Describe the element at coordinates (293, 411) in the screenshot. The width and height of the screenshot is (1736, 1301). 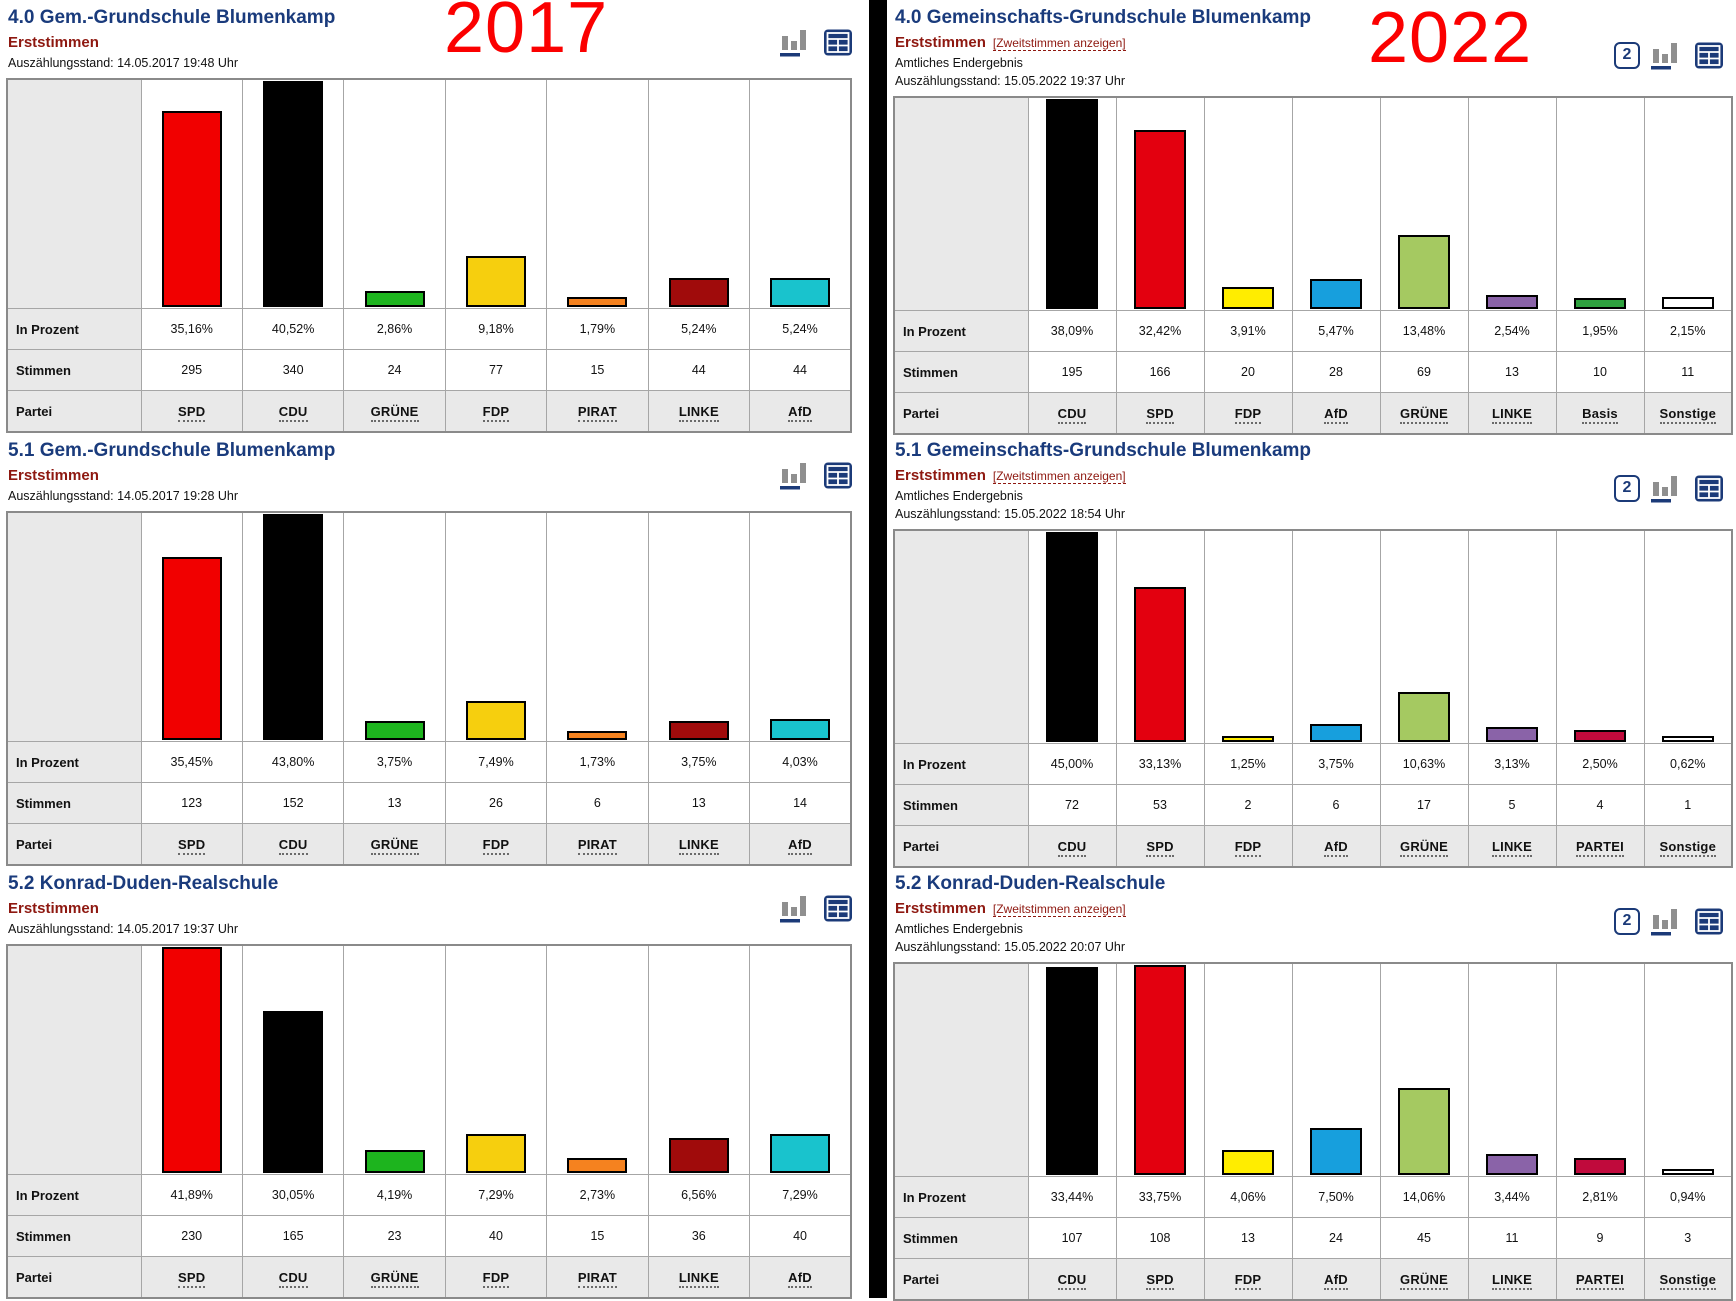
I see `party-cell: CDU` at that location.